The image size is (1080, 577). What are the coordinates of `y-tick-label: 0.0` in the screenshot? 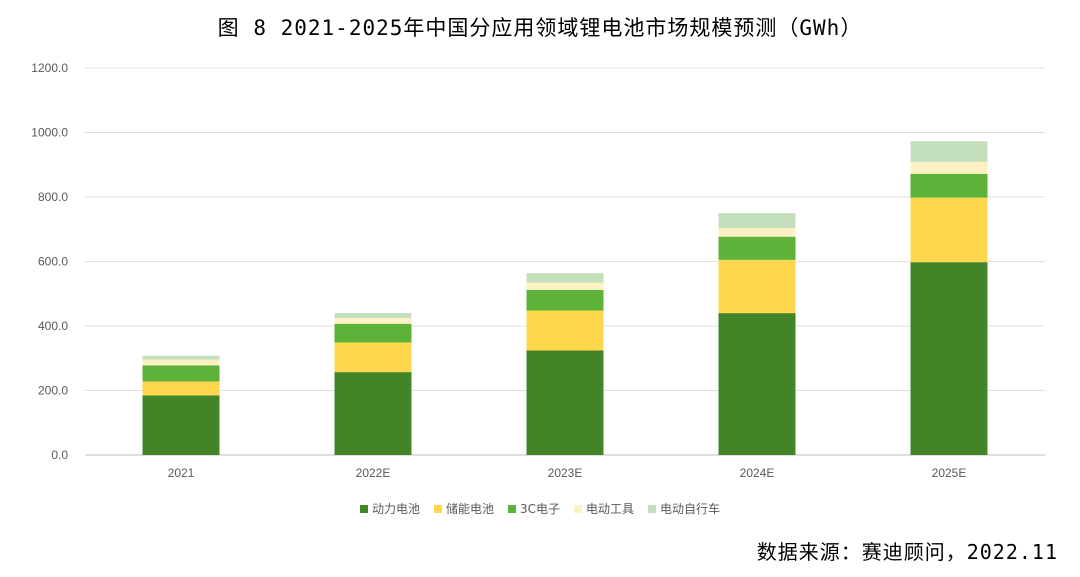 It's located at (59, 455).